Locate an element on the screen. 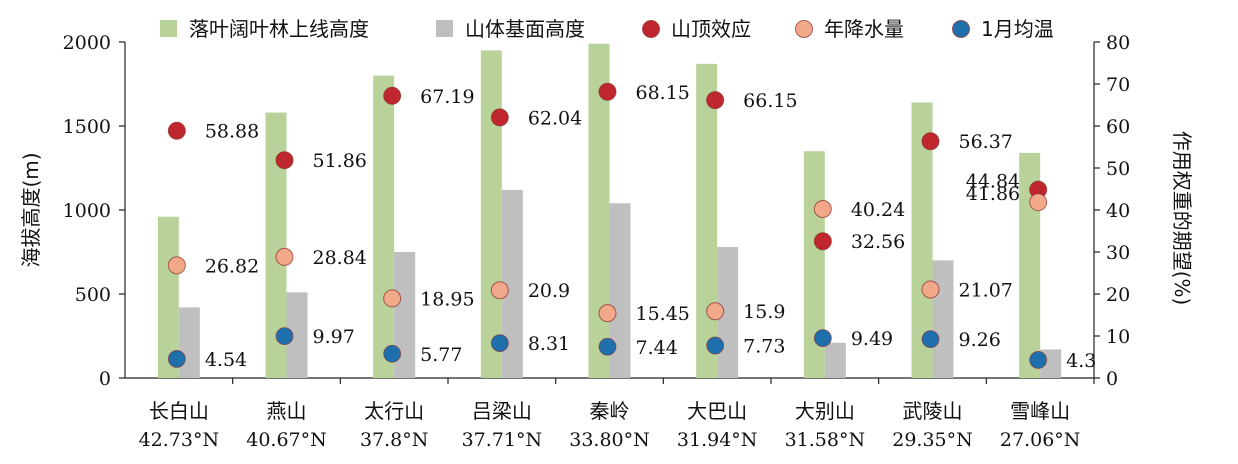 The image size is (1238, 464). data-label: 44.84 is located at coordinates (993, 182).